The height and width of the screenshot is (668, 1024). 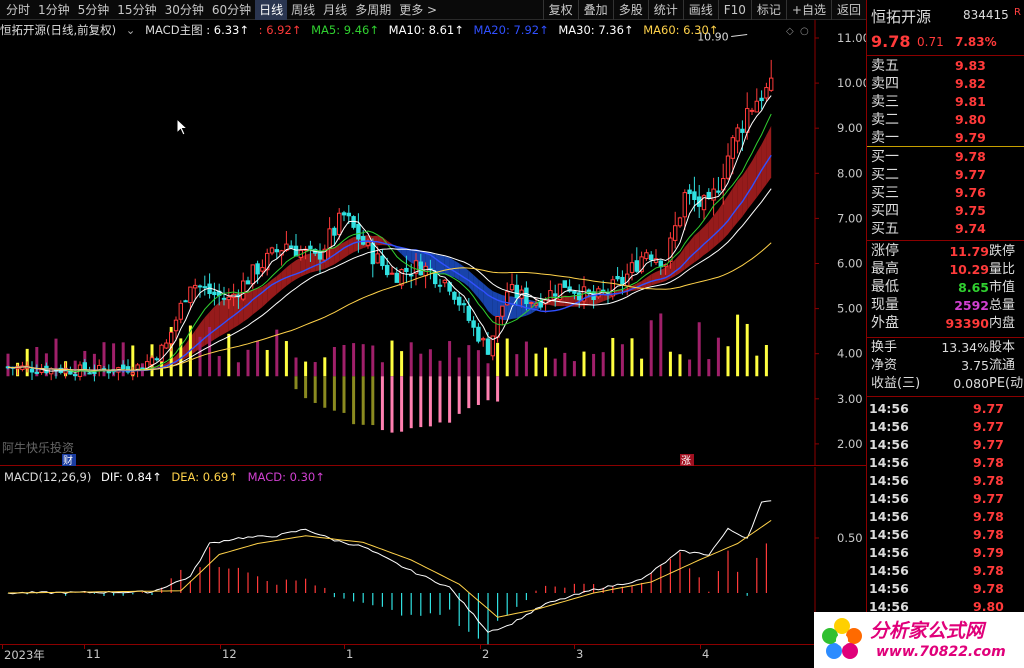 What do you see at coordinates (970, 210) in the screenshot?
I see `order-price: 9.75` at bounding box center [970, 210].